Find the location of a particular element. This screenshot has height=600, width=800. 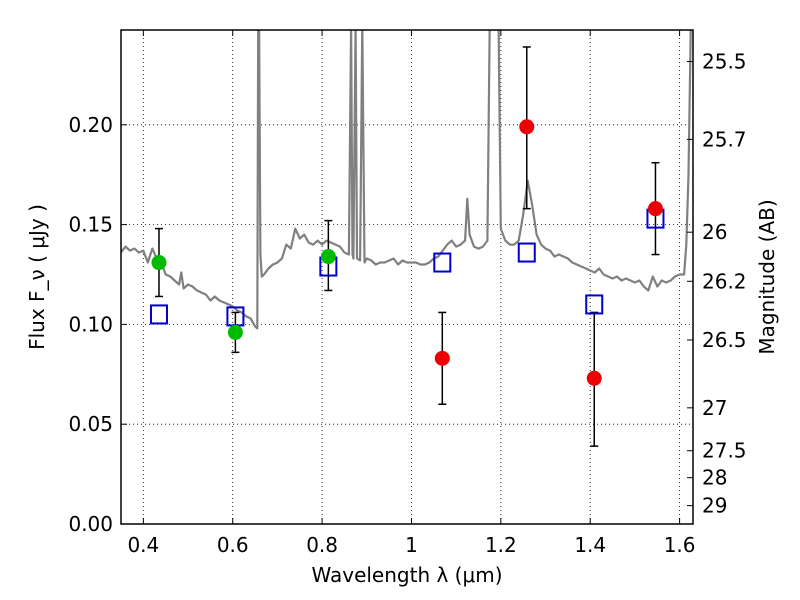

y-tick-label: 0.15 is located at coordinates (90, 225).